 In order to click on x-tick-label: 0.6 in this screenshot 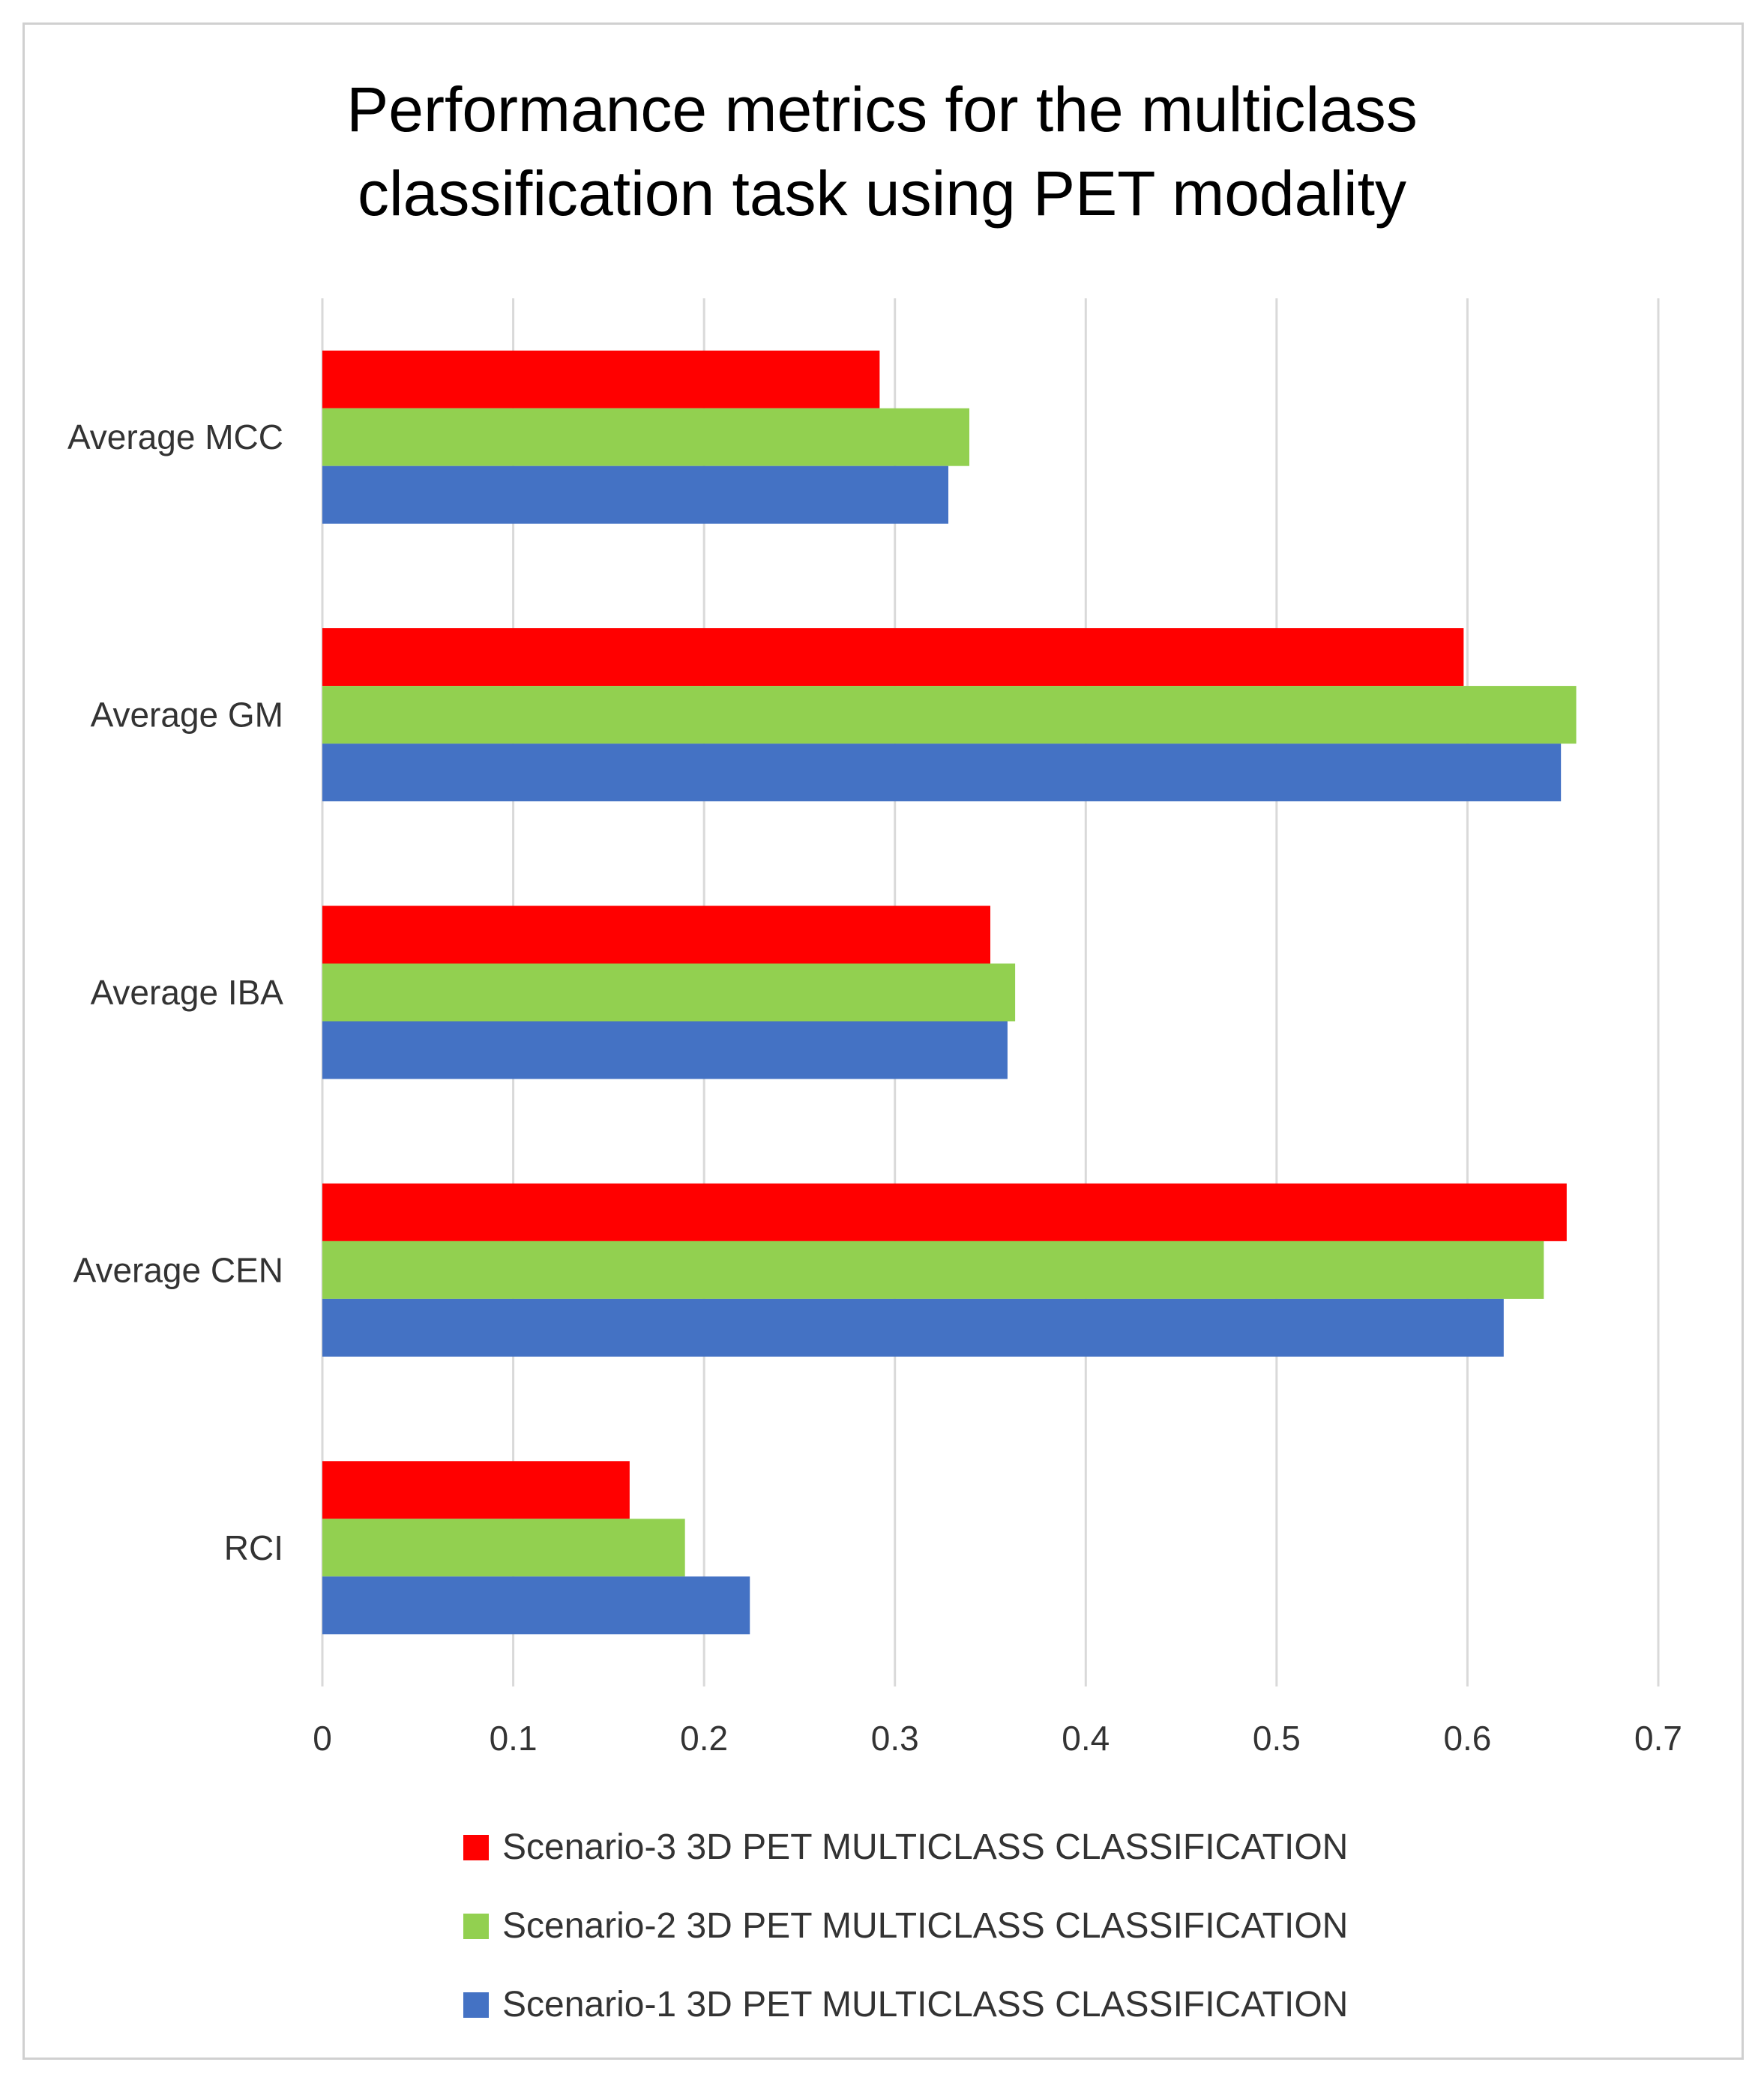, I will do `click(1467, 1738)`.